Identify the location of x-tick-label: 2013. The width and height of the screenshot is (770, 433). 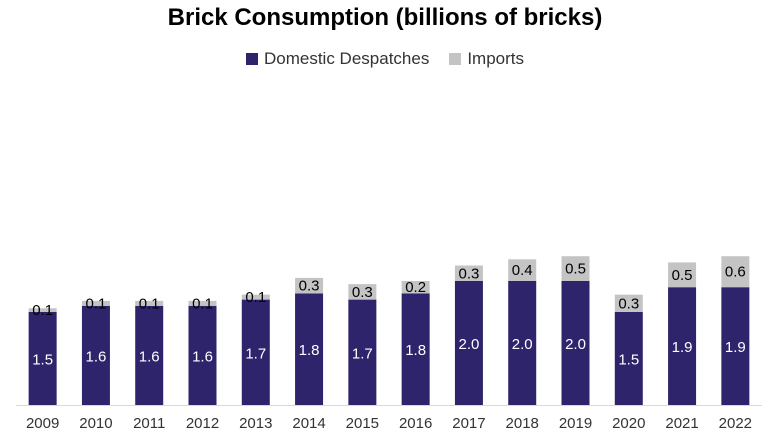
(255, 423).